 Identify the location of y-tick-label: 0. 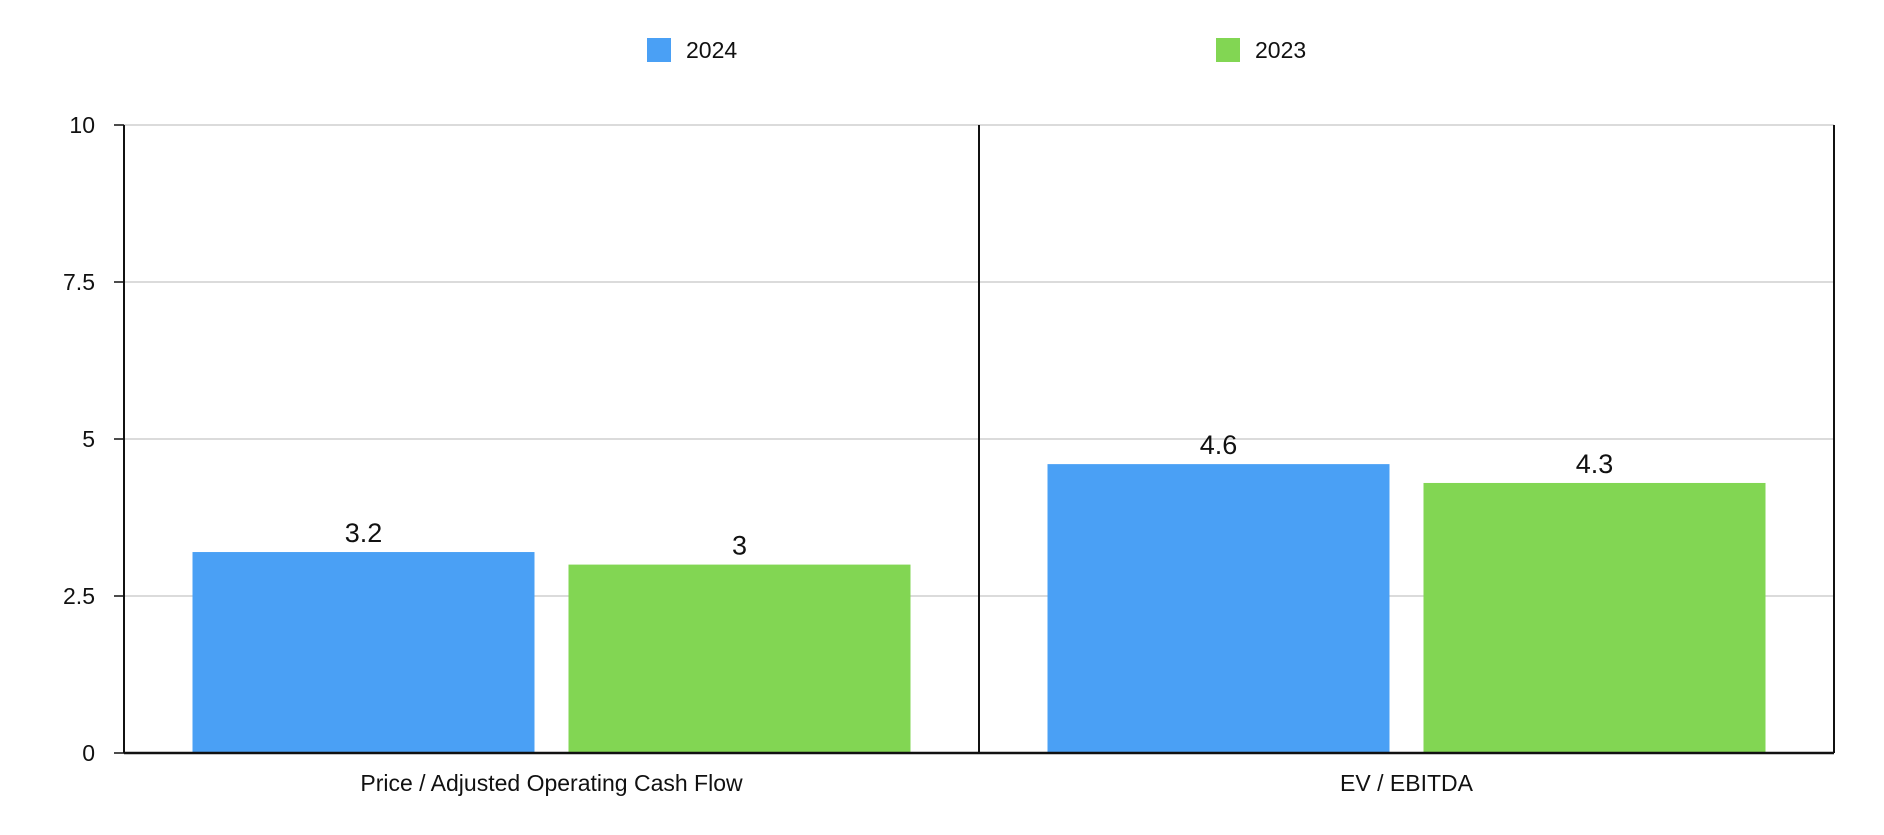
(88, 753).